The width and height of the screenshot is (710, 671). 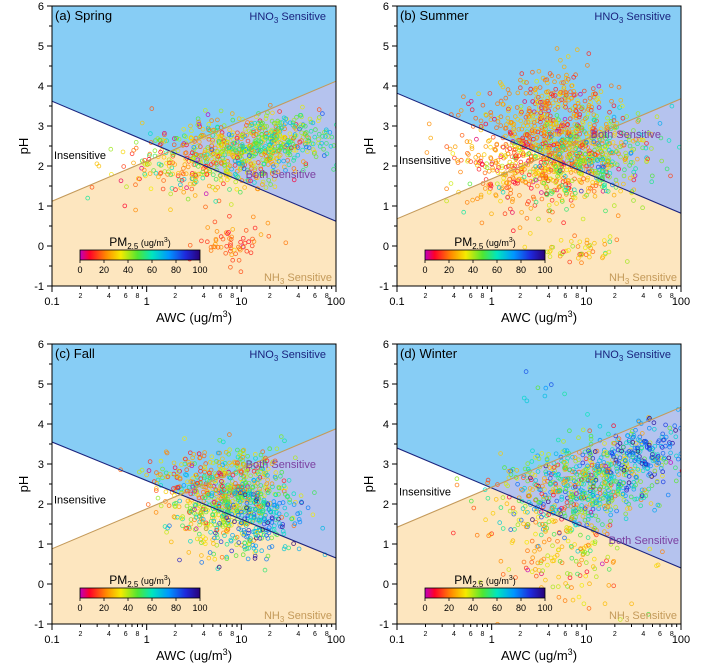 I want to click on y-tick-label: 6, so click(x=41, y=345).